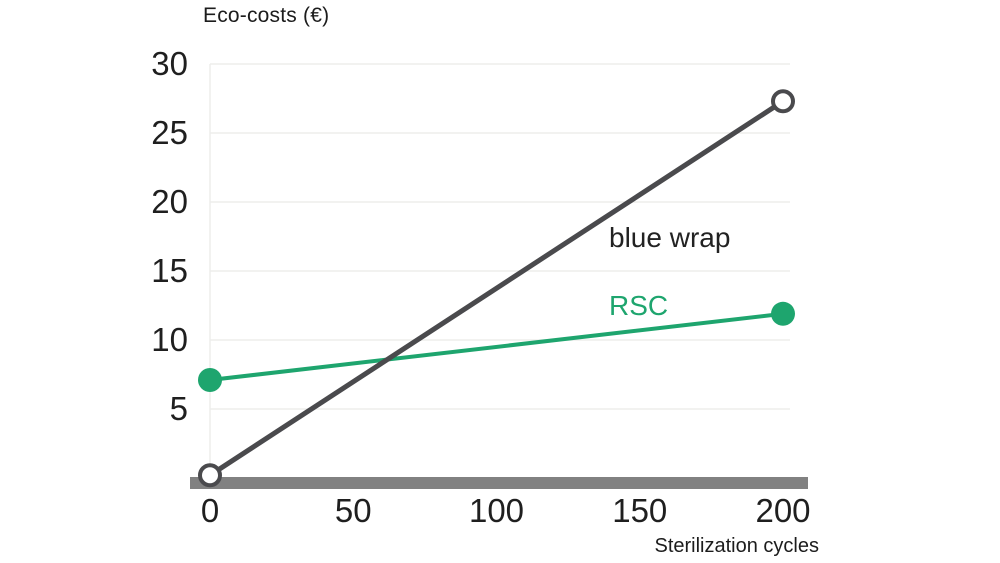 This screenshot has height=563, width=1000. Describe the element at coordinates (169, 63) in the screenshot. I see `y-tick-label-30: 30` at that location.